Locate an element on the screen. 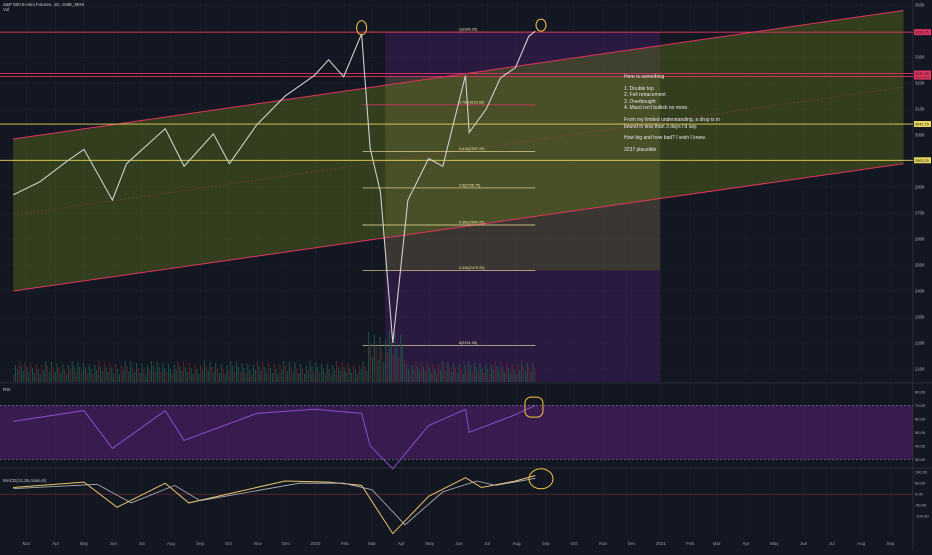 Image resolution: width=932 pixels, height=555 pixels. y-tick-label: 2300 is located at coordinates (920, 317).